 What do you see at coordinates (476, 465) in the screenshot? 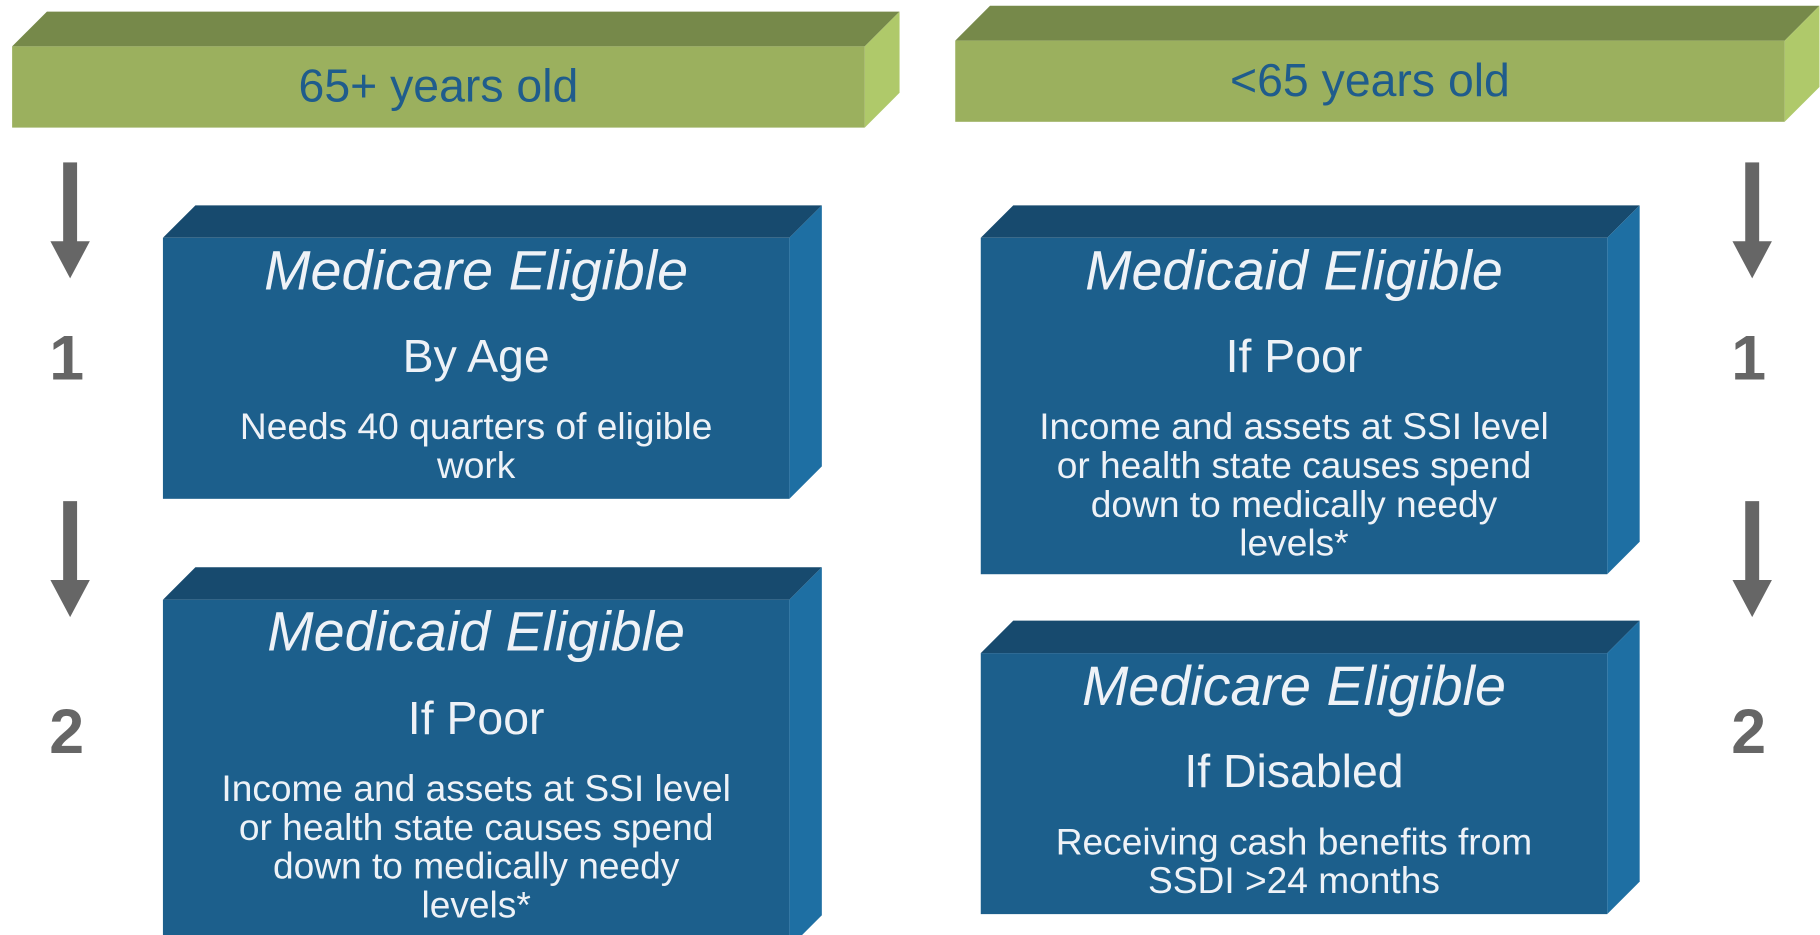
I see `step-description: work` at bounding box center [476, 465].